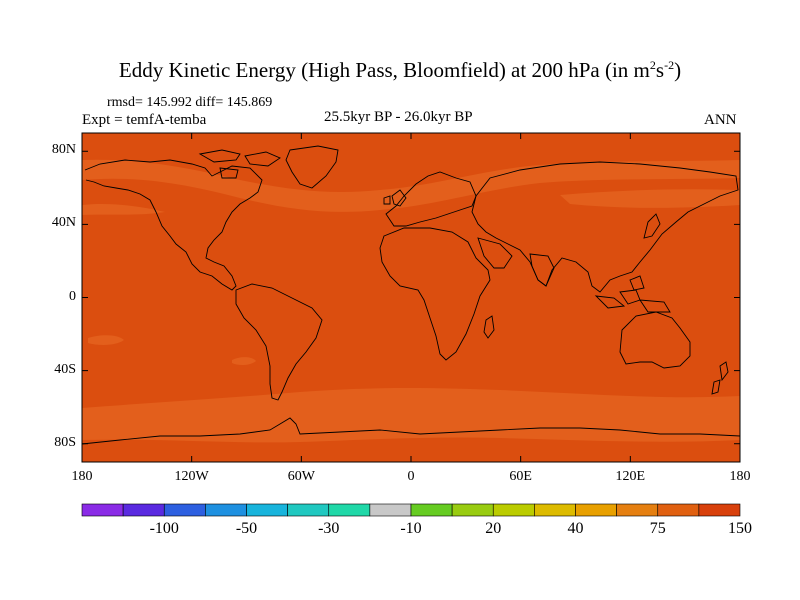  Describe the element at coordinates (191, 476) in the screenshot. I see `lon-tick-label: 120W` at that location.